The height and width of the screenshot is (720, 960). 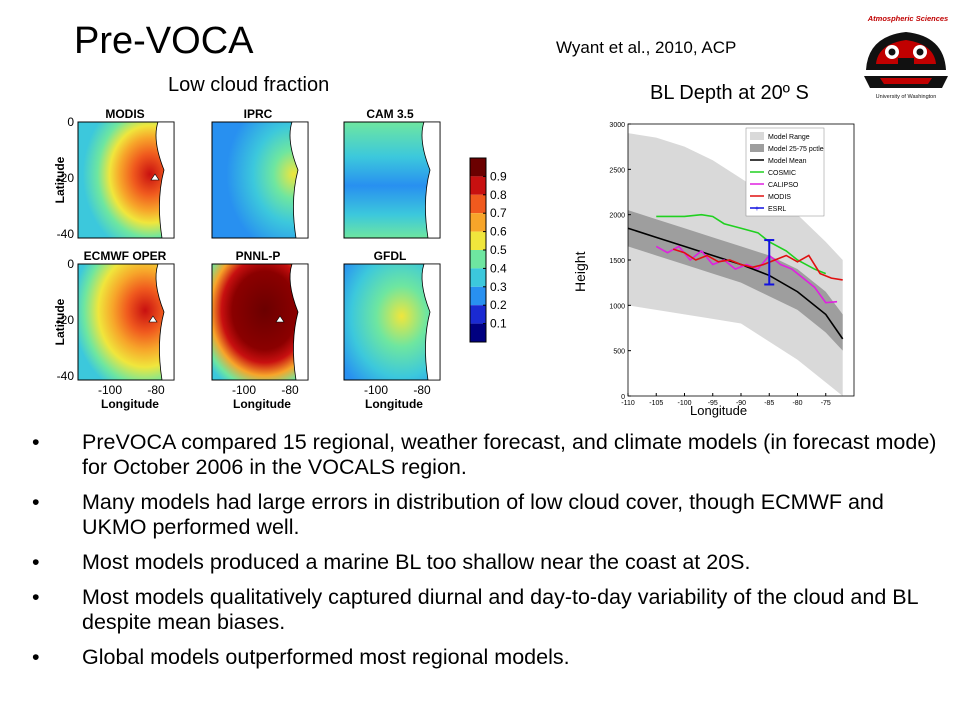 I want to click on colorbar, so click(x=478, y=250).